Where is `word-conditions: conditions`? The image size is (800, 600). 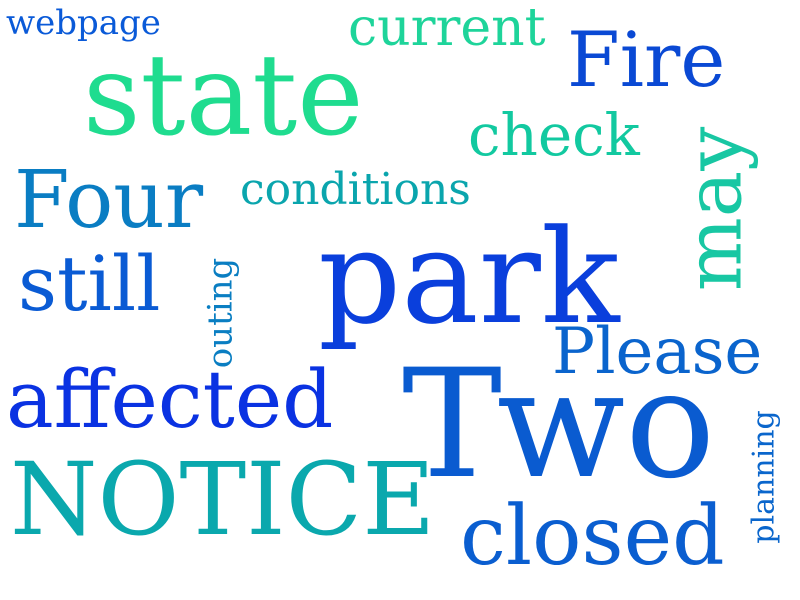 word-conditions: conditions is located at coordinates (355, 189).